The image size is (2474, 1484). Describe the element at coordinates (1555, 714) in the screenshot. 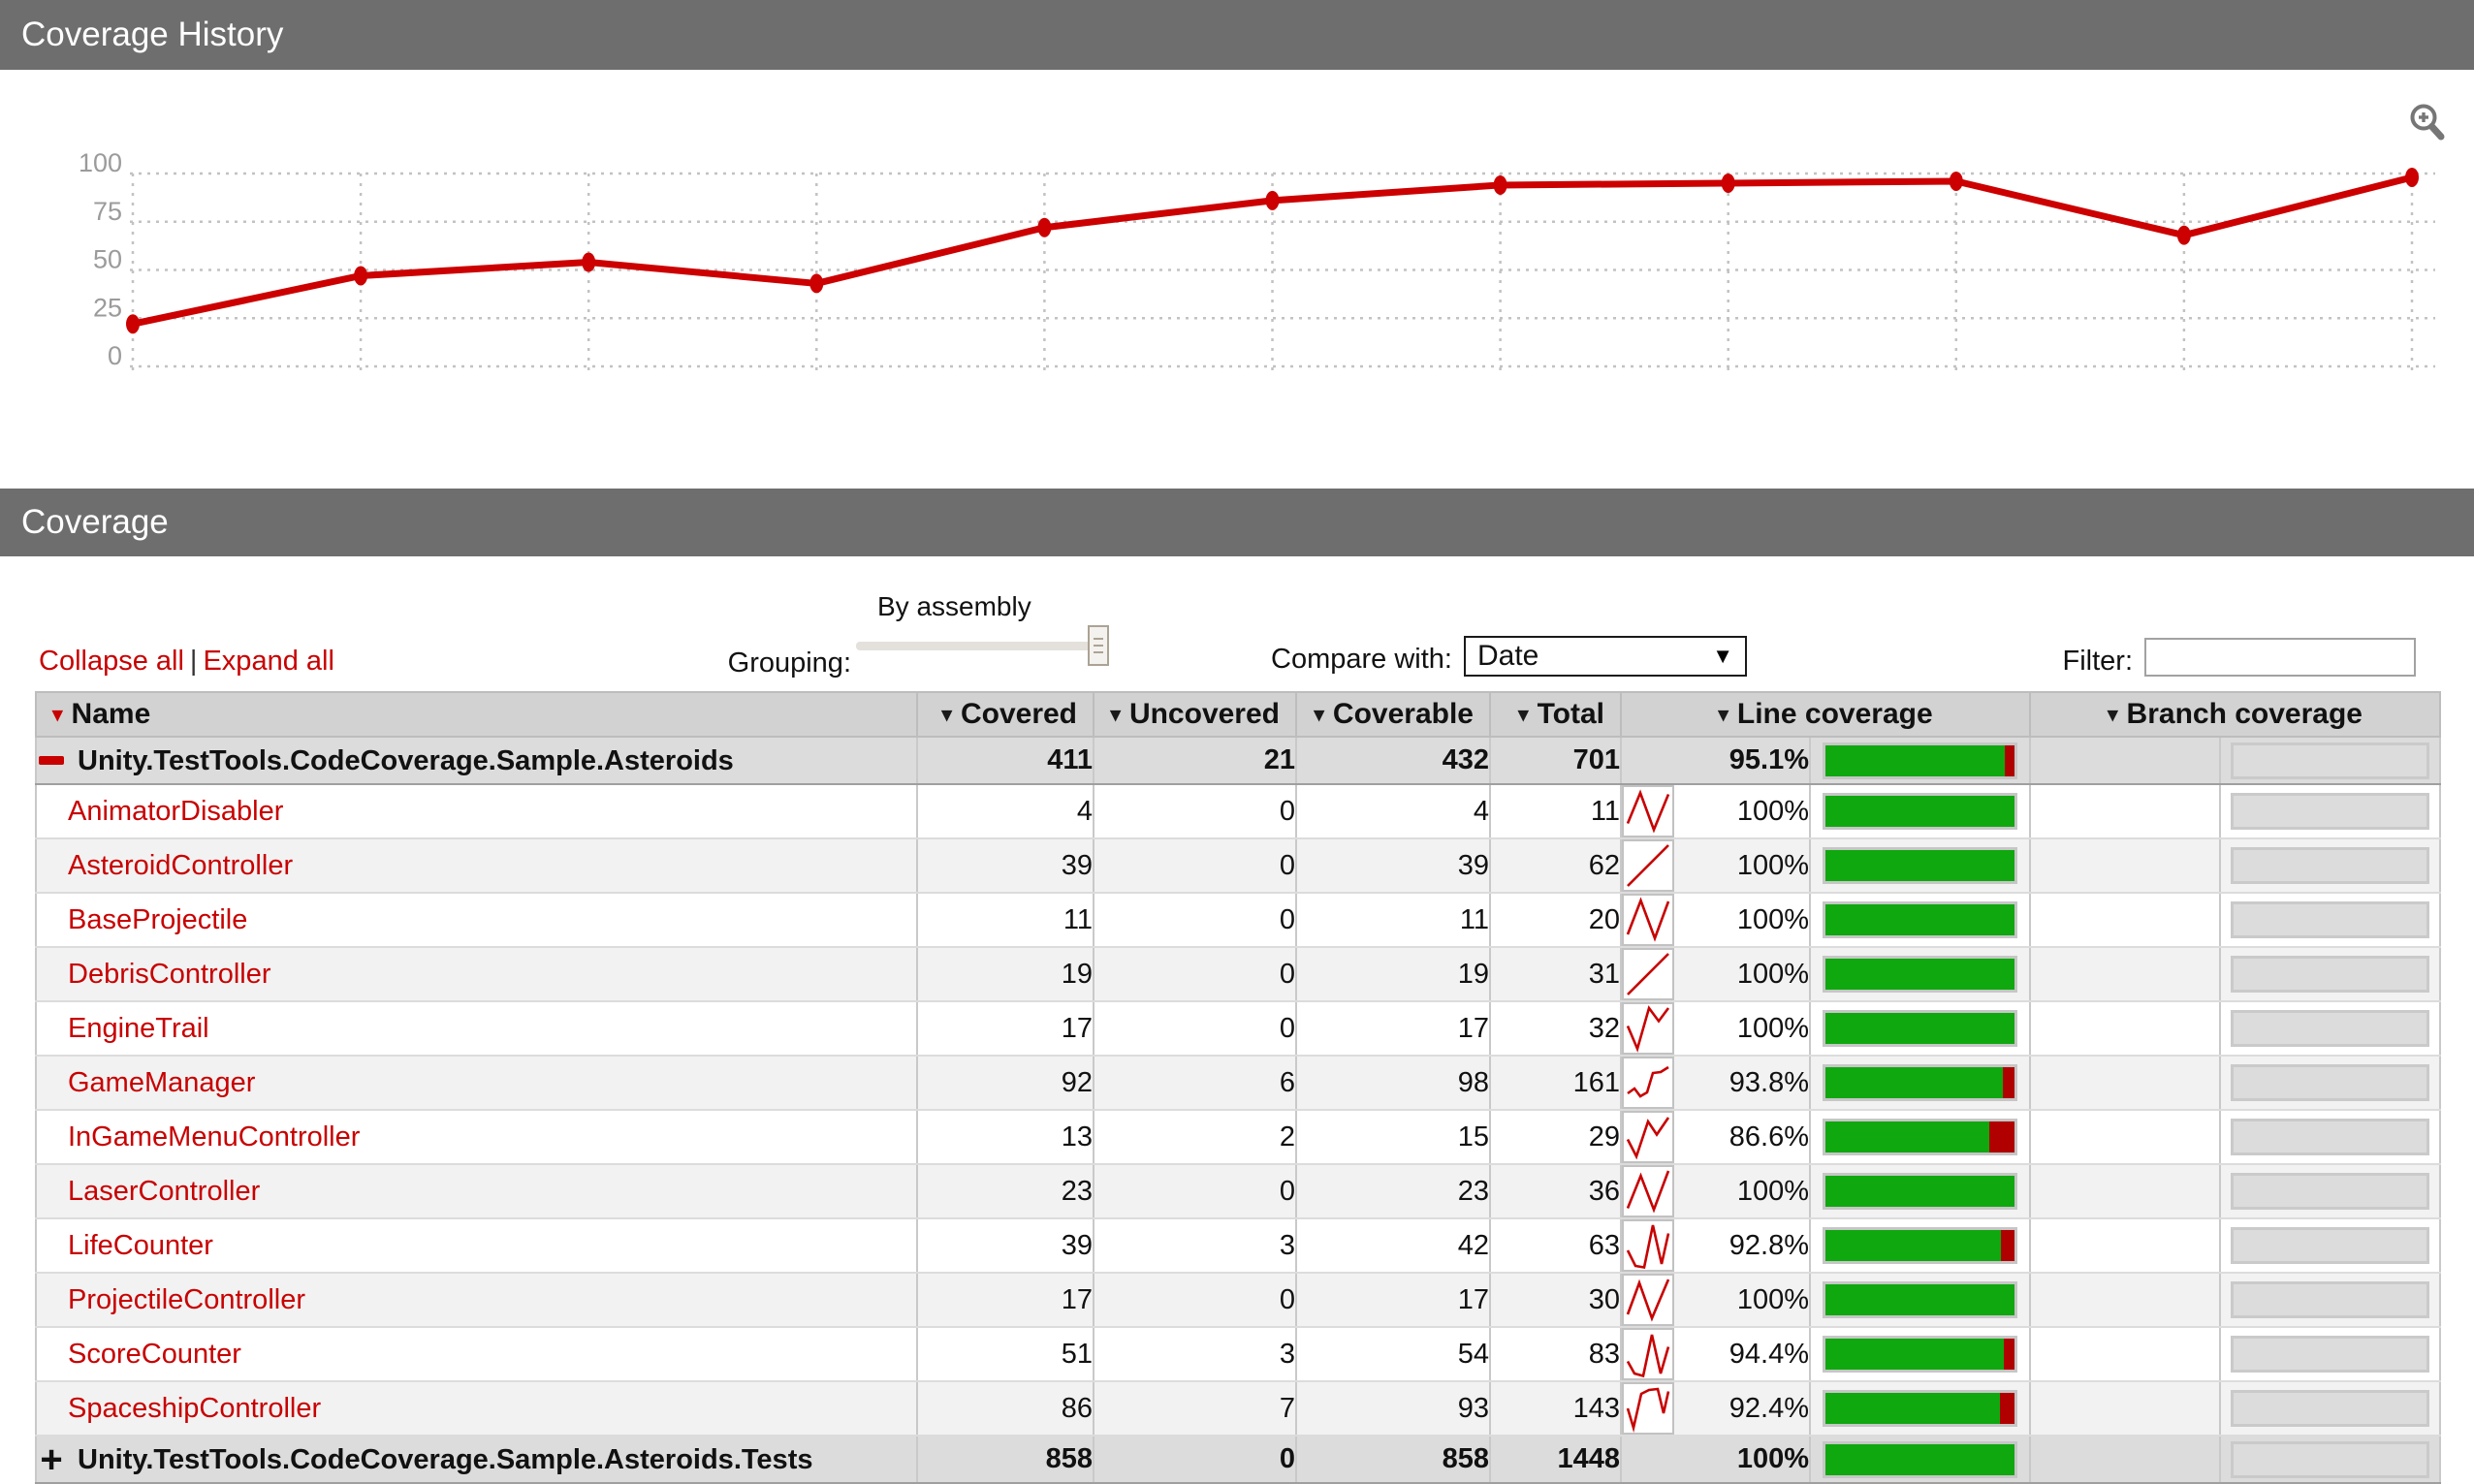

I see `column-header-total: ▾ Total` at that location.